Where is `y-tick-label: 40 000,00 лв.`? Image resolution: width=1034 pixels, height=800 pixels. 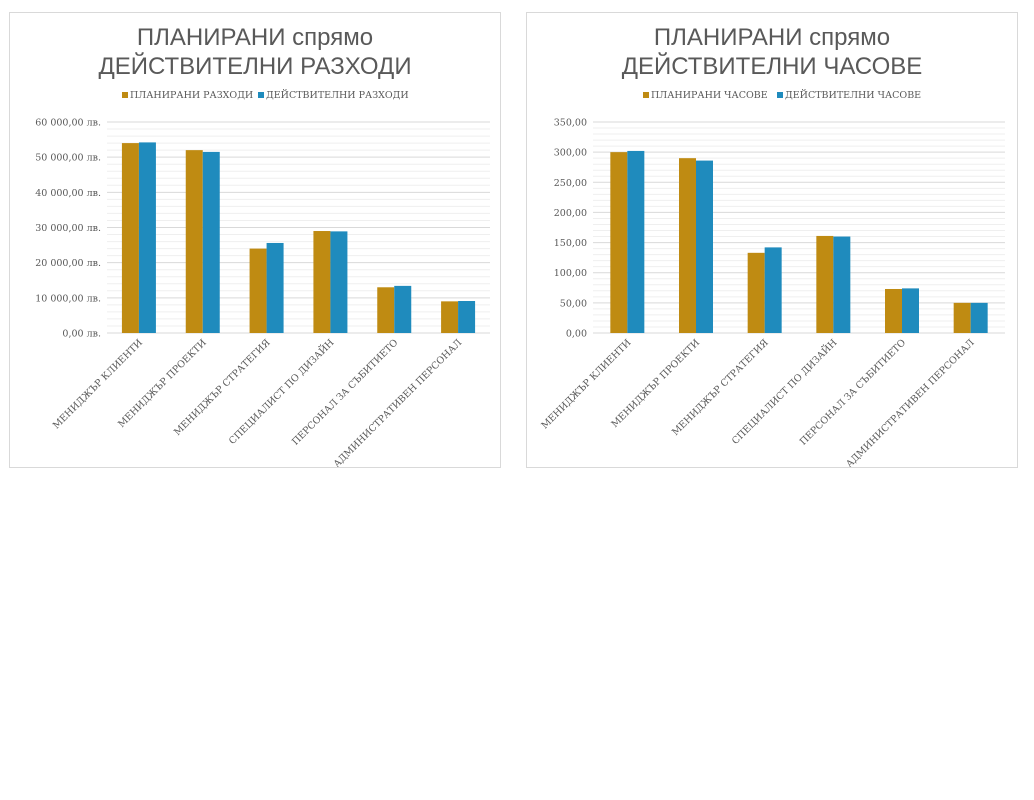 y-tick-label: 40 000,00 лв. is located at coordinates (68, 193).